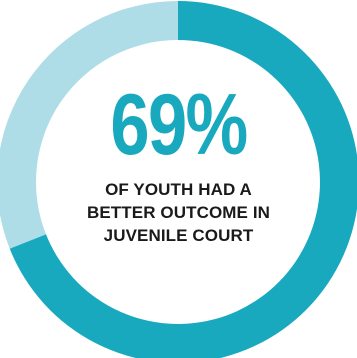  Describe the element at coordinates (179, 125) in the screenshot. I see `center-value: 69%` at that location.